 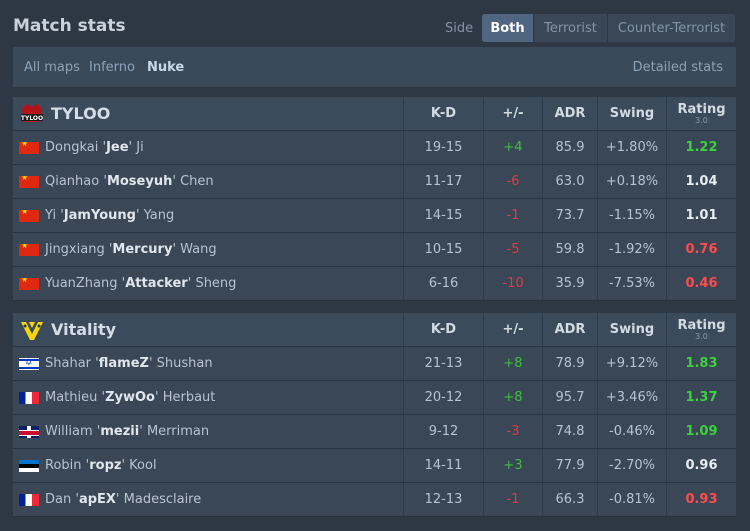 I want to click on player-name-cell: Dongkai 'Jee' Ji, so click(x=208, y=147).